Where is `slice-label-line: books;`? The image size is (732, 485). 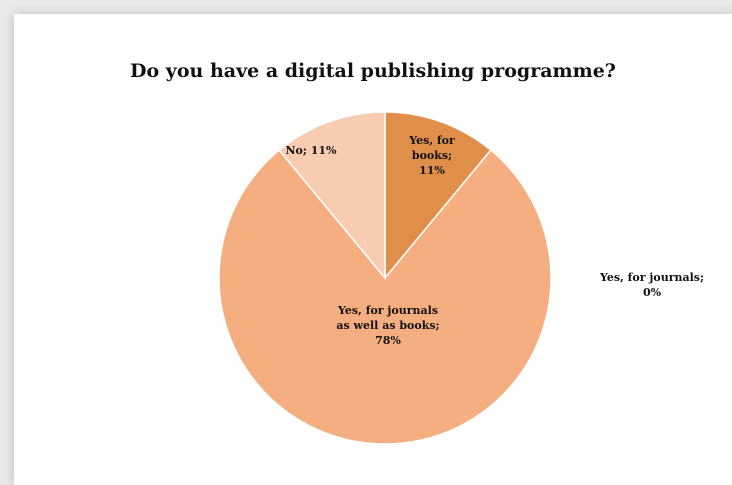 slice-label-line: books; is located at coordinates (432, 155).